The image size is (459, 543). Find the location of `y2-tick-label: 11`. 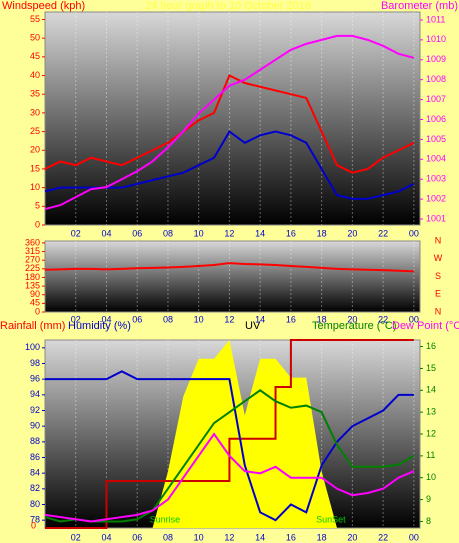

y2-tick-label: 11 is located at coordinates (430, 455).